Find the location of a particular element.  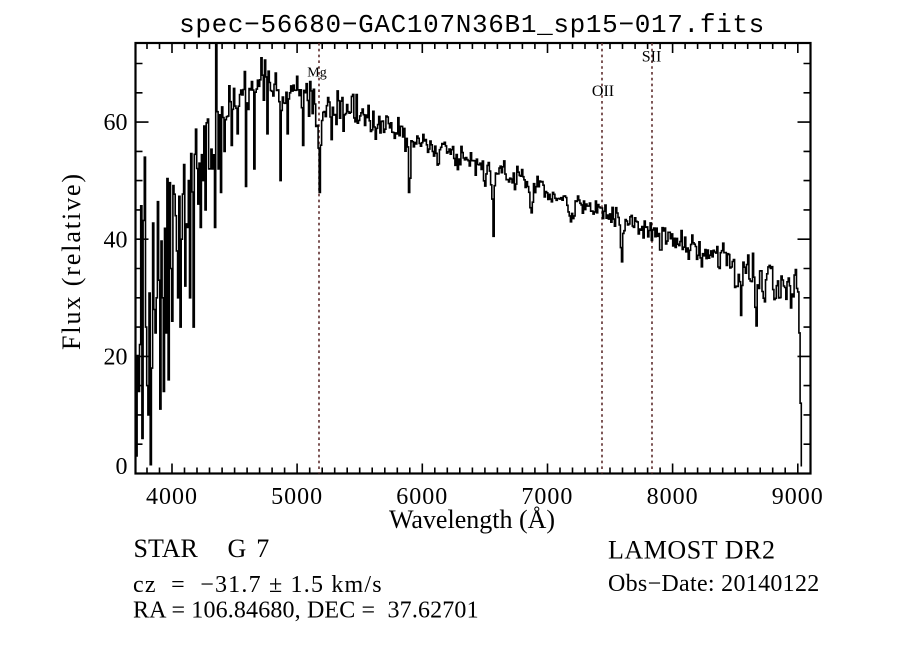

svg-text: 6000 is located at coordinates (422, 497).